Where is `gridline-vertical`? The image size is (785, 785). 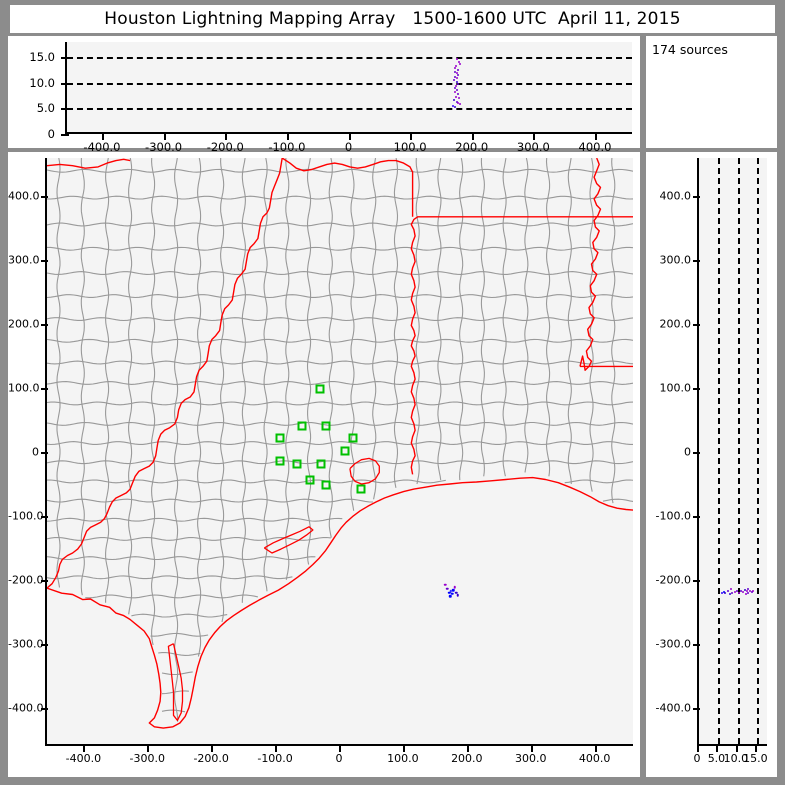
gridline-vertical is located at coordinates (758, 451).